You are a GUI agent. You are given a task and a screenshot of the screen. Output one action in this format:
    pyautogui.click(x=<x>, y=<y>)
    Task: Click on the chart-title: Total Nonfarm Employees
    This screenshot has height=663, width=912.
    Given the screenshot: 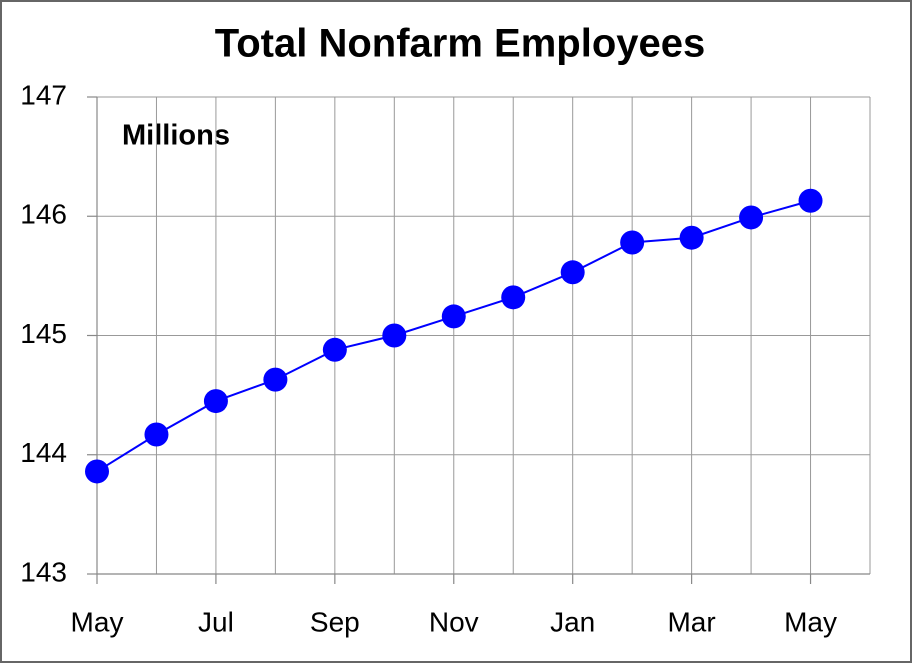 What is the action you would take?
    pyautogui.click(x=460, y=44)
    